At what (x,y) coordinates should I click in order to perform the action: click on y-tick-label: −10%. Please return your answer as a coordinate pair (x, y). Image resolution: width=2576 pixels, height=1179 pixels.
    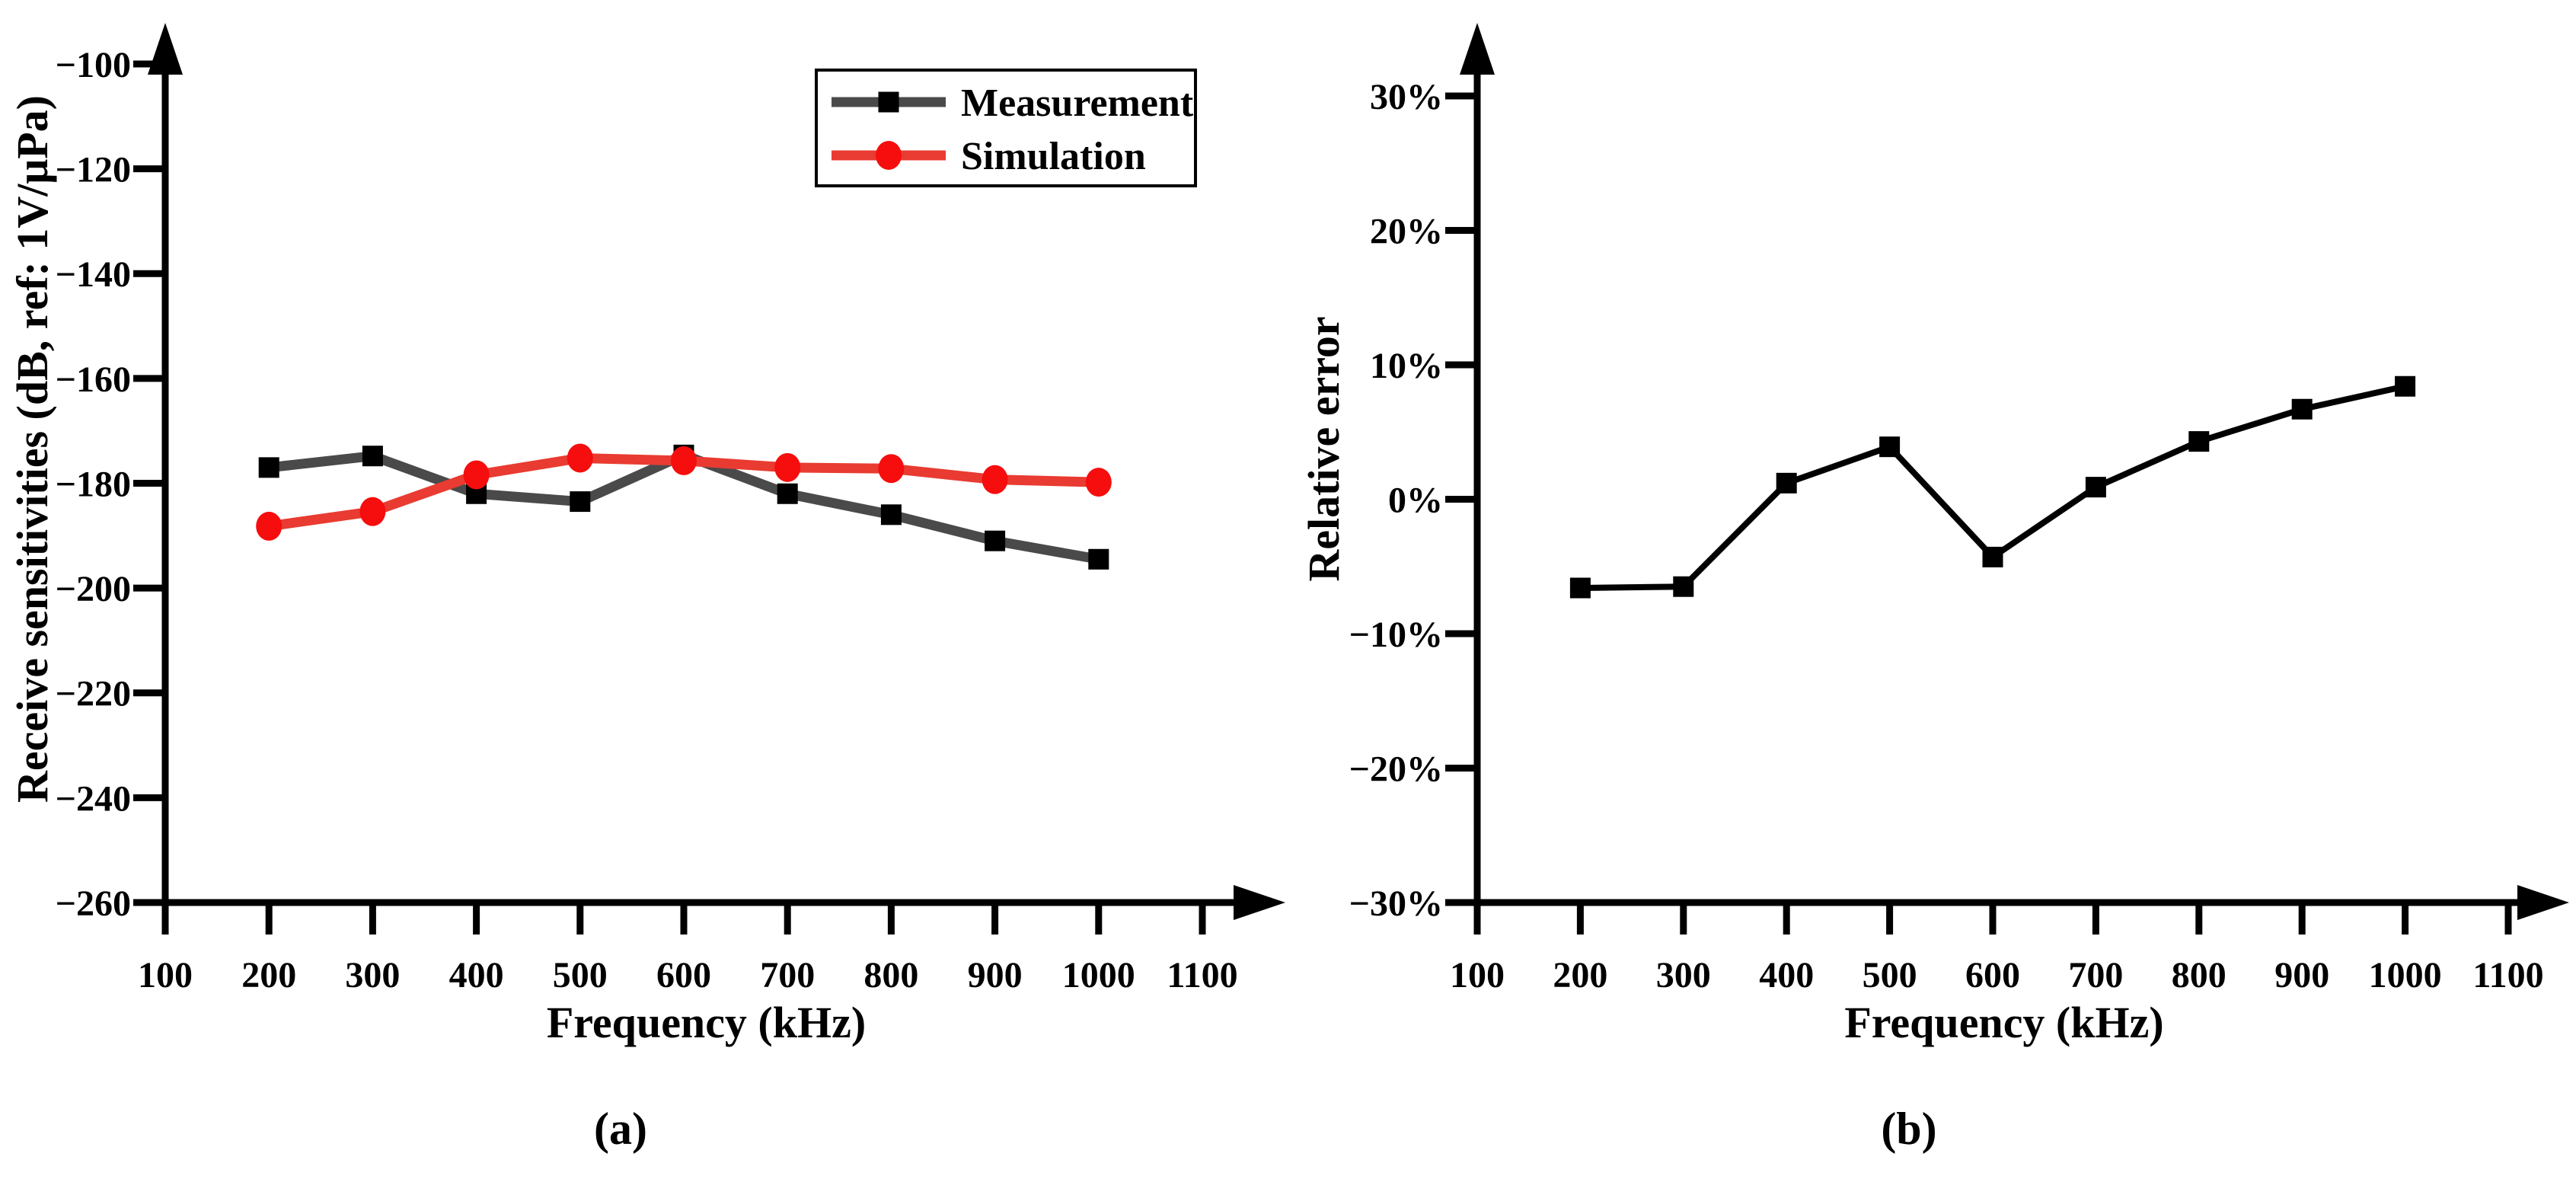
    Looking at the image, I should click on (1396, 635).